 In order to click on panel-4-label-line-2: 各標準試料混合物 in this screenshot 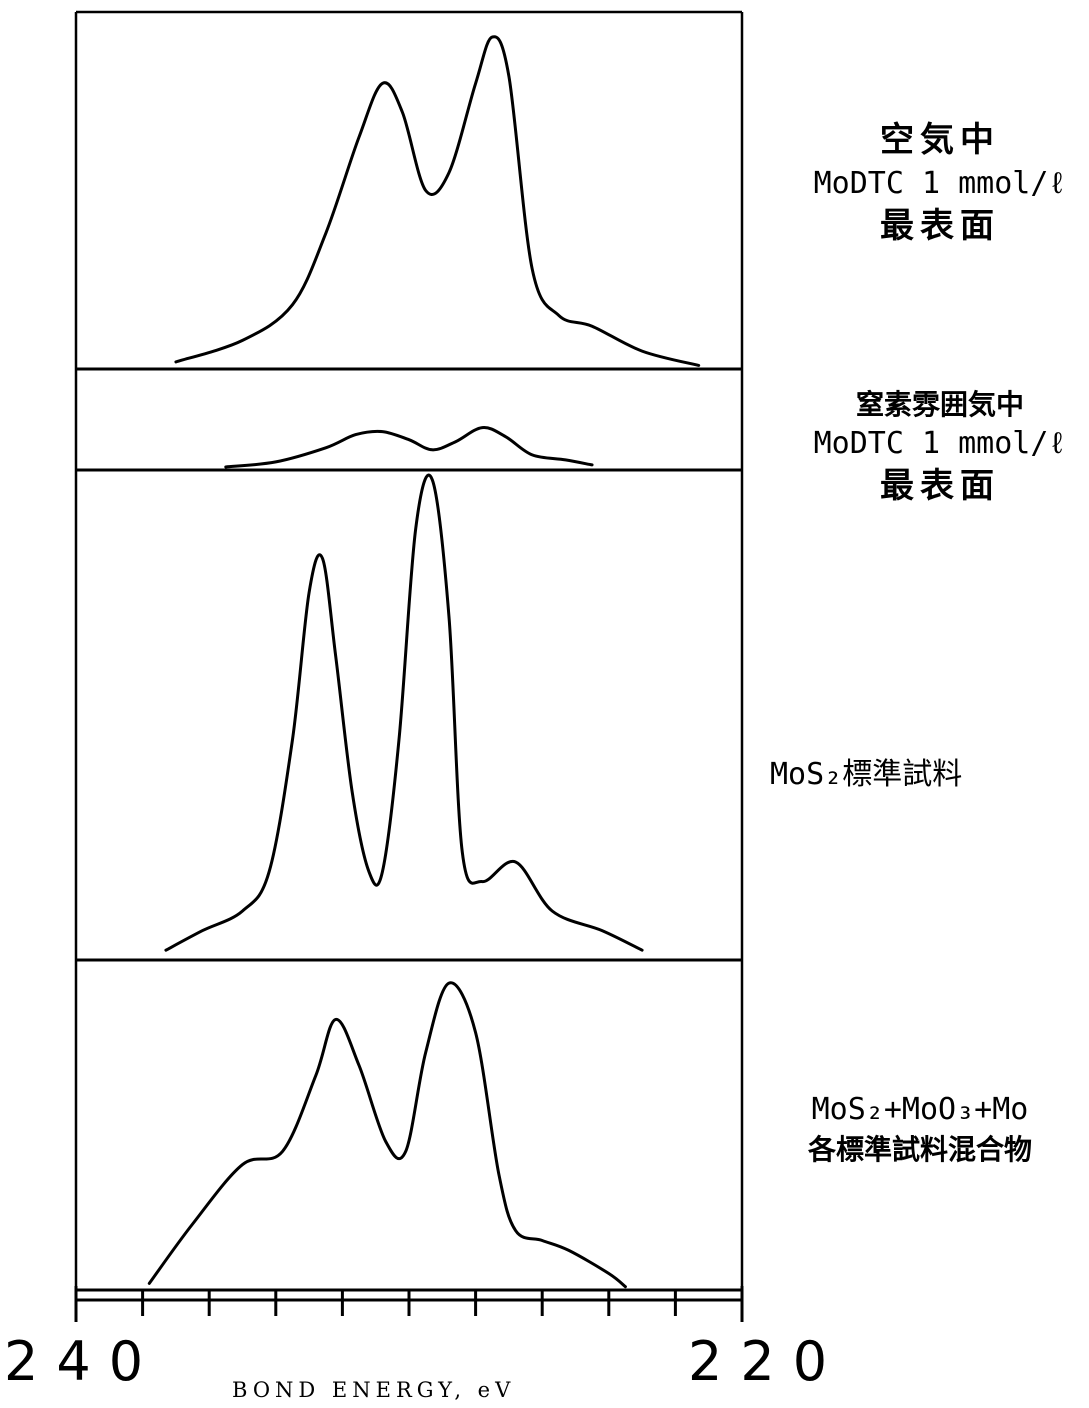, I will do `click(919, 1149)`.